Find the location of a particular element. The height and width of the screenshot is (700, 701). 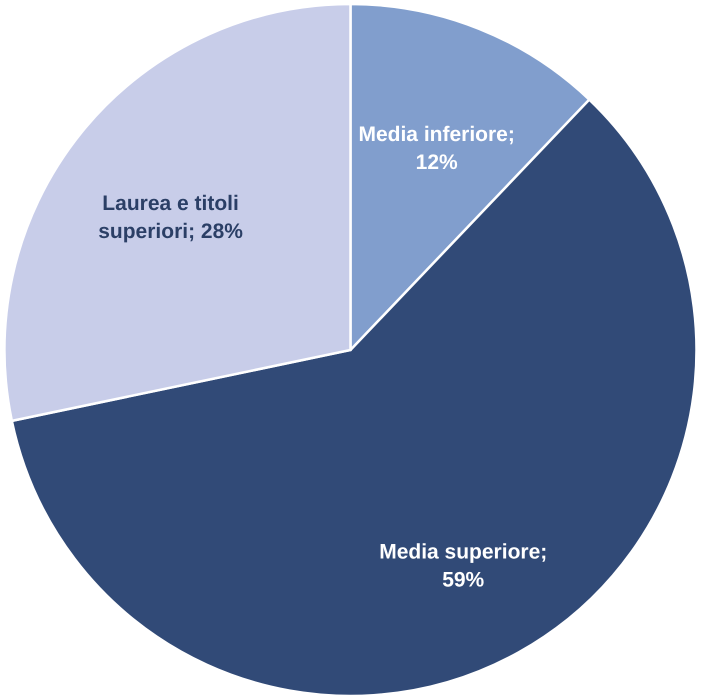

slice-label: Media inferiore; 12% is located at coordinates (436, 148).